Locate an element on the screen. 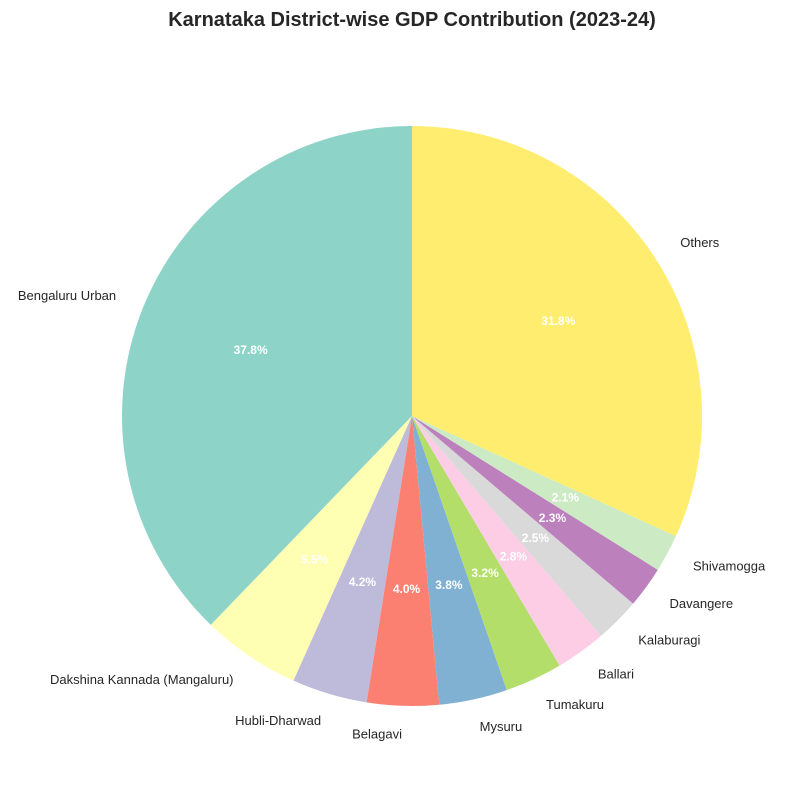 This screenshot has width=785, height=789. label-kalaburagi: Kalaburagi is located at coordinates (669, 639).